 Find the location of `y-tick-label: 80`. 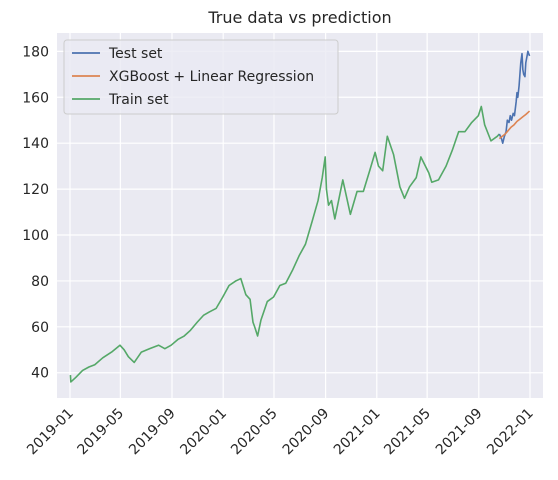

y-tick-label: 80 is located at coordinates (40, 282).